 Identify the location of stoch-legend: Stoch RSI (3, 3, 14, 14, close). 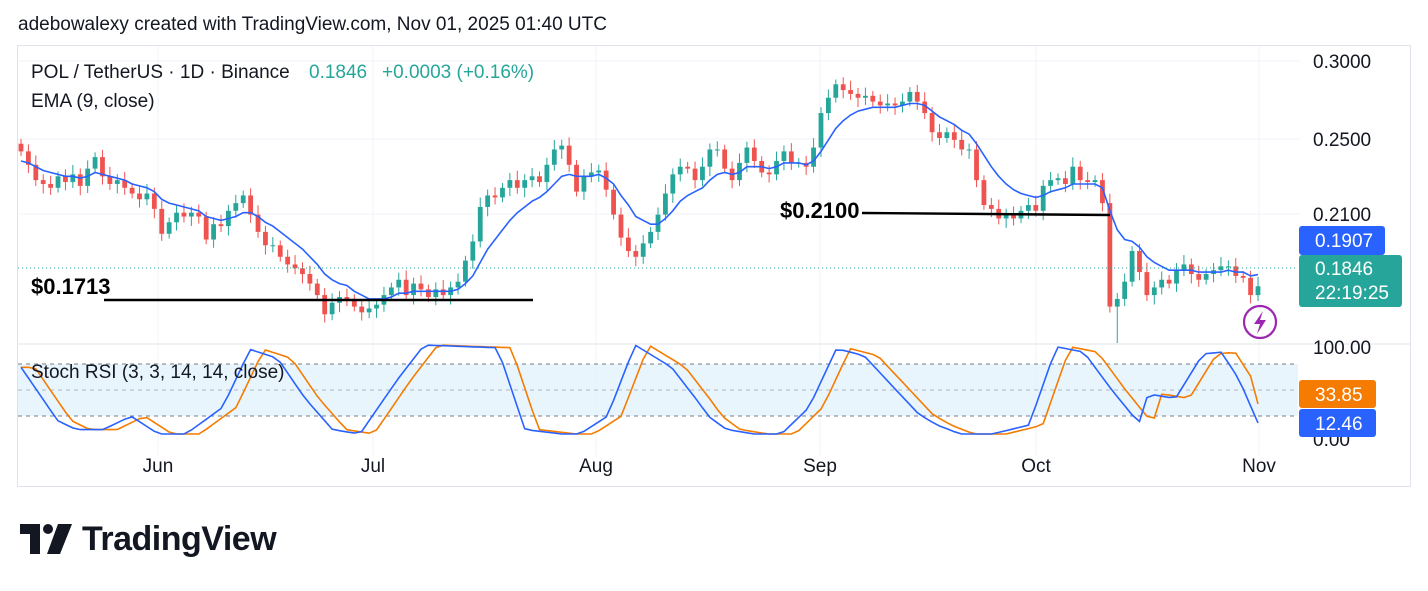
(157, 372).